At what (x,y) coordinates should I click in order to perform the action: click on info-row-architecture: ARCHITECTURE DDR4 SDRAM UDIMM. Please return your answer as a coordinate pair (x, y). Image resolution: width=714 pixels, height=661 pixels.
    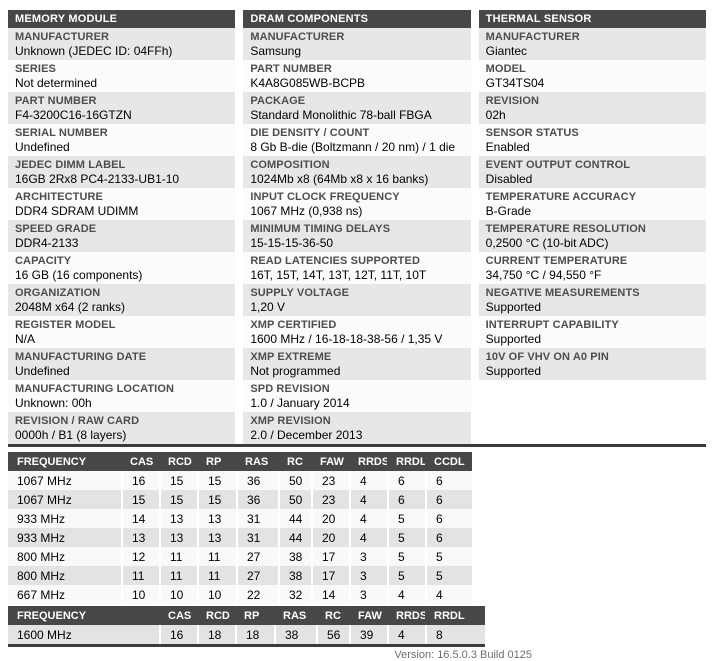
    Looking at the image, I should click on (122, 204).